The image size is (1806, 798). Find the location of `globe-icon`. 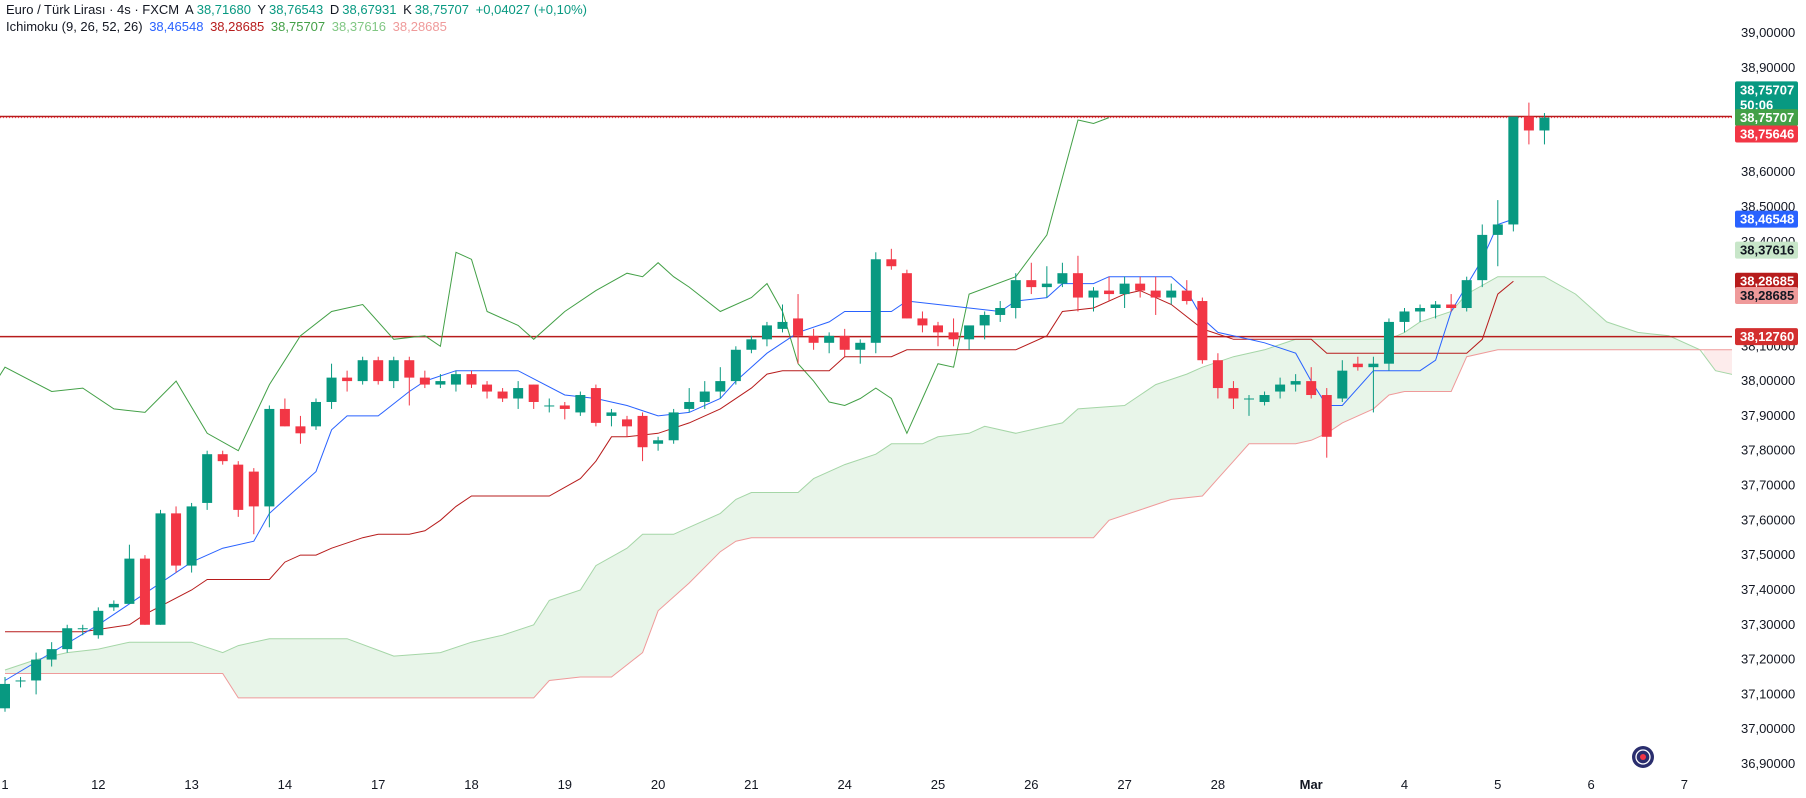

globe-icon is located at coordinates (1643, 757).